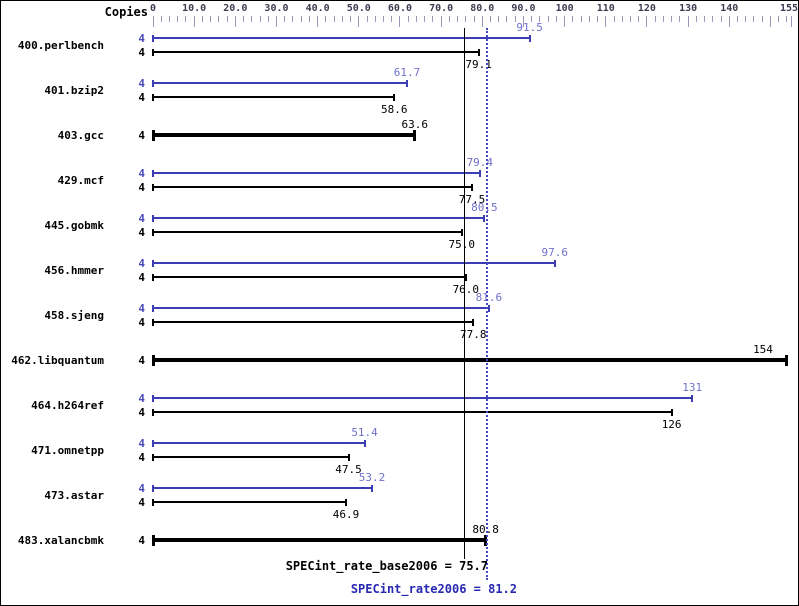  I want to click on base-bar, so click(309, 277).